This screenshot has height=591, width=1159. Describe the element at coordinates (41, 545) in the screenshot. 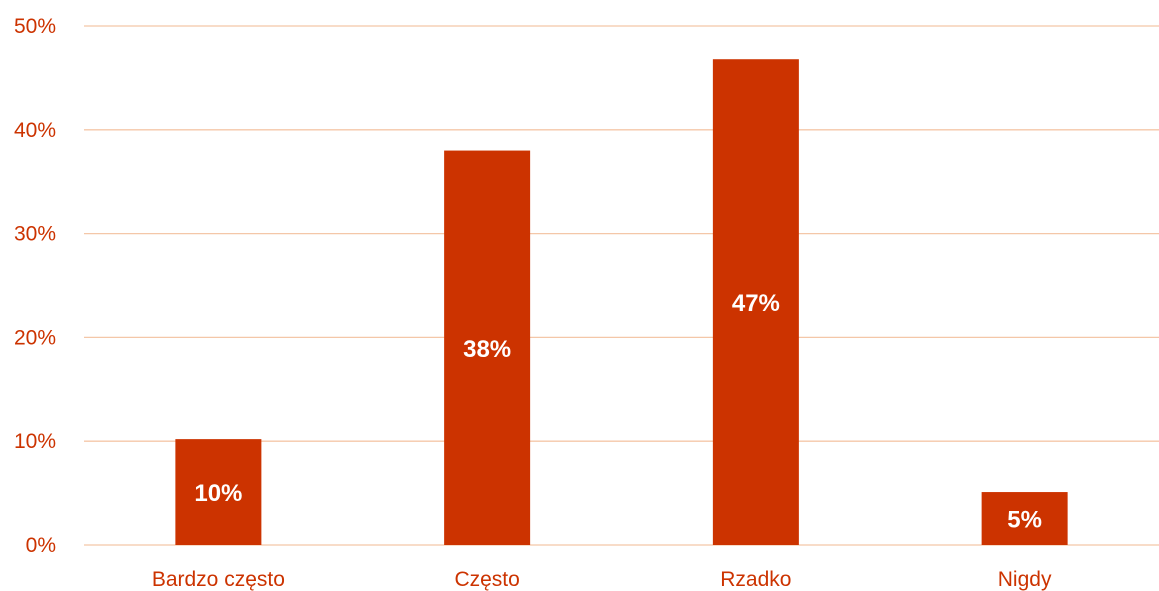

I see `y-tick-label: 0%` at that location.